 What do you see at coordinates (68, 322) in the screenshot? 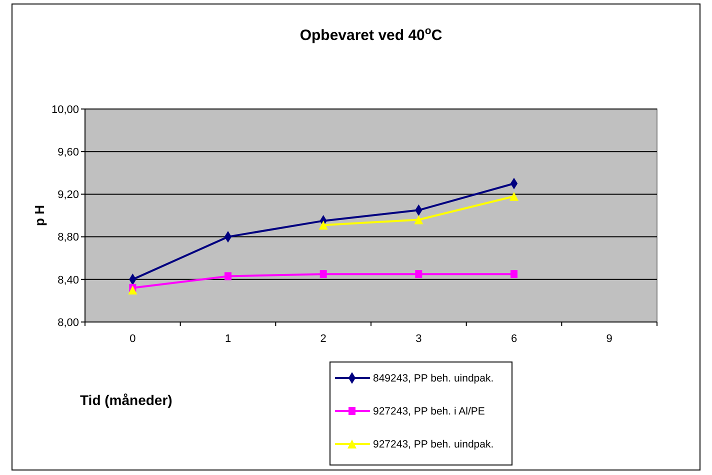
I see `y-tick-label: 8,00` at bounding box center [68, 322].